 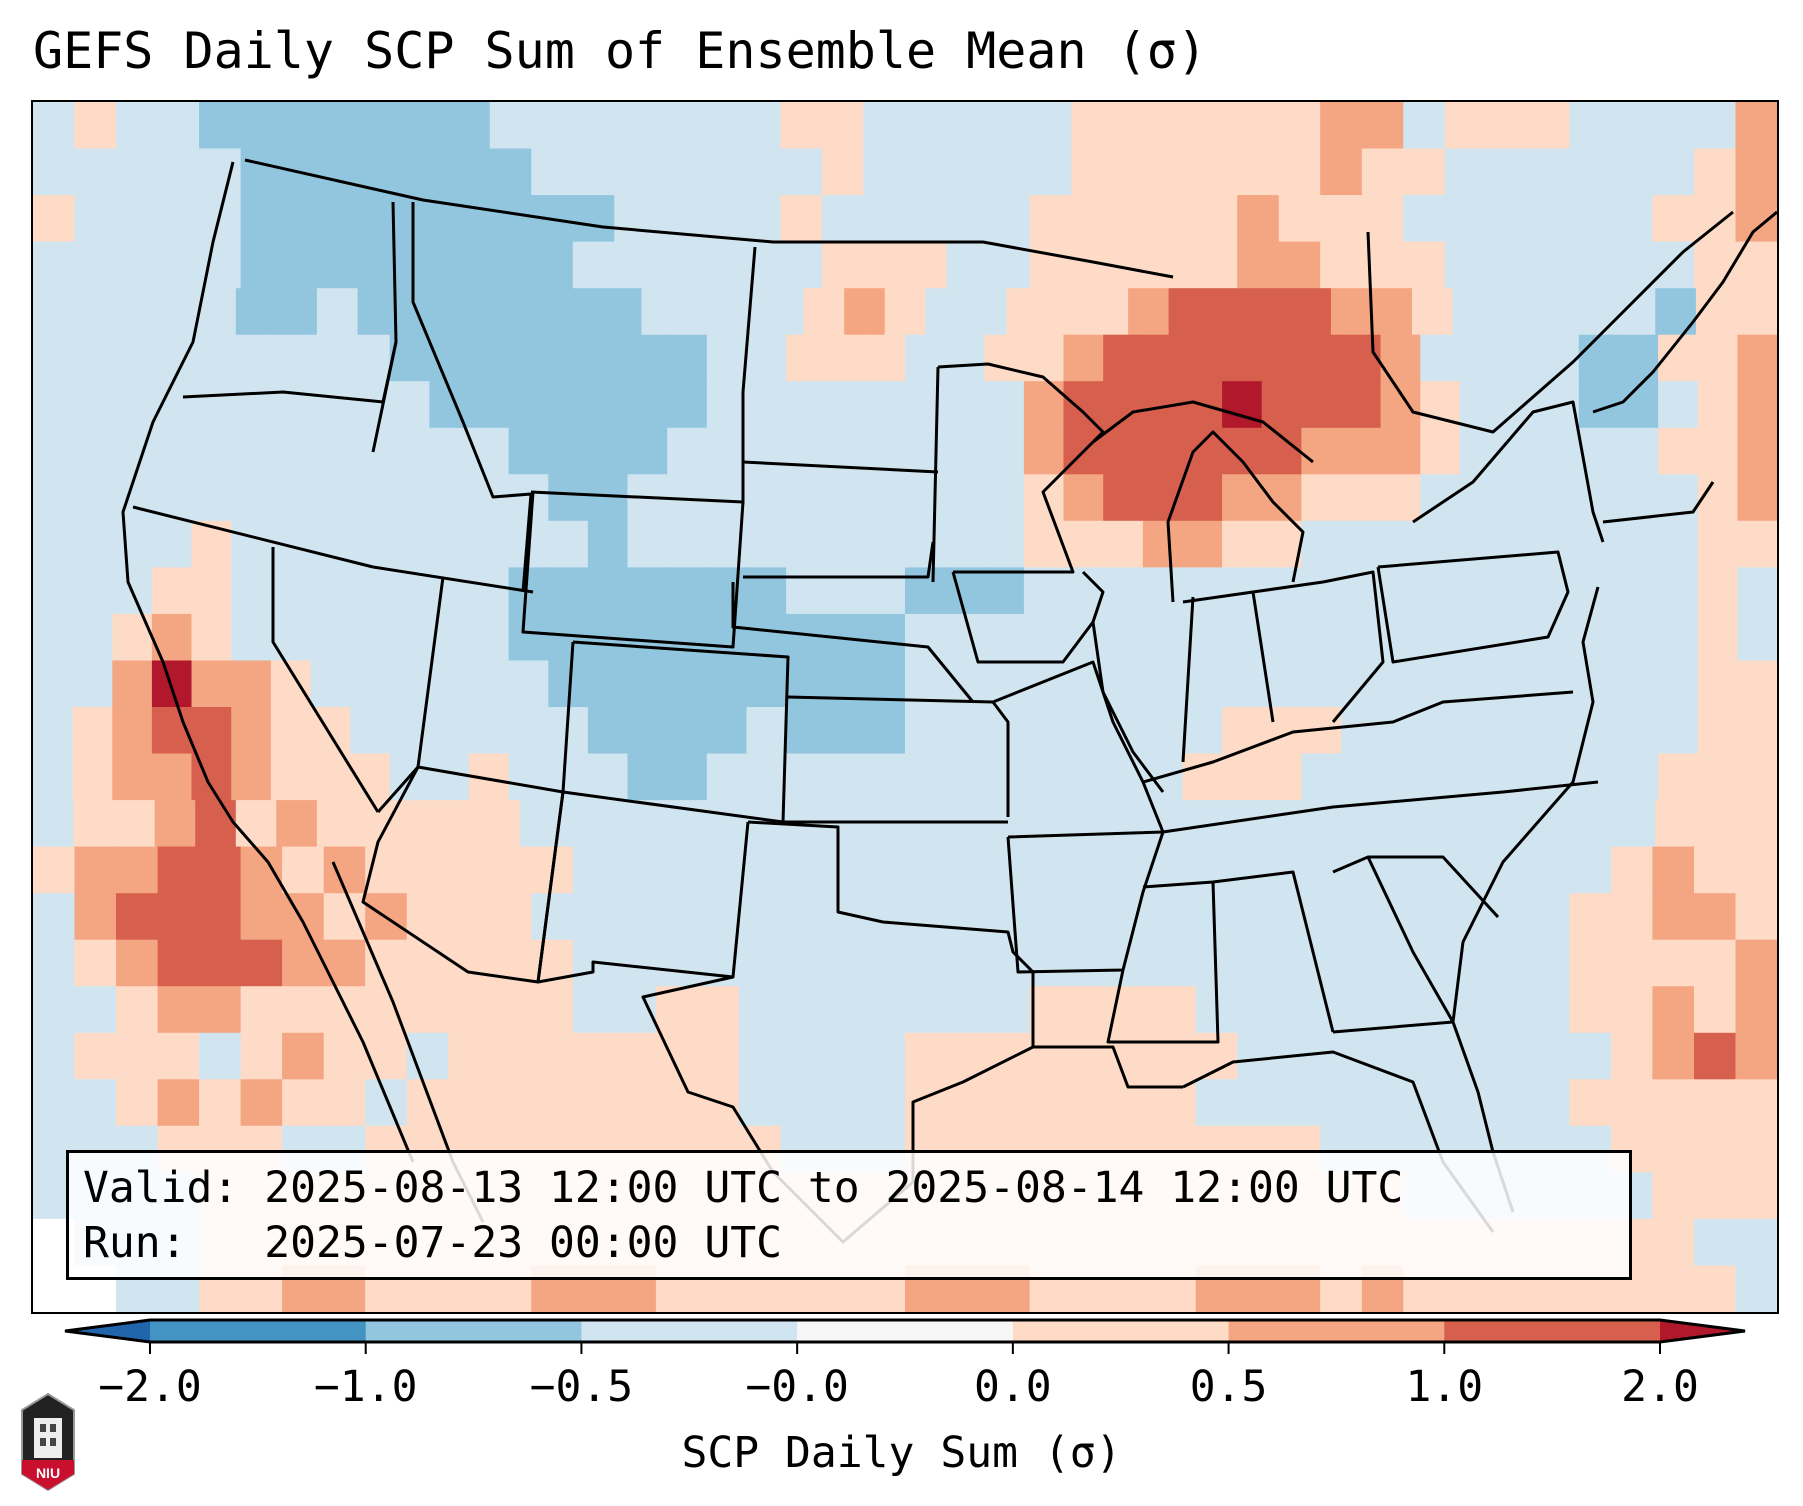 What do you see at coordinates (290, 372) in the screenshot?
I see `wa-or-border` at bounding box center [290, 372].